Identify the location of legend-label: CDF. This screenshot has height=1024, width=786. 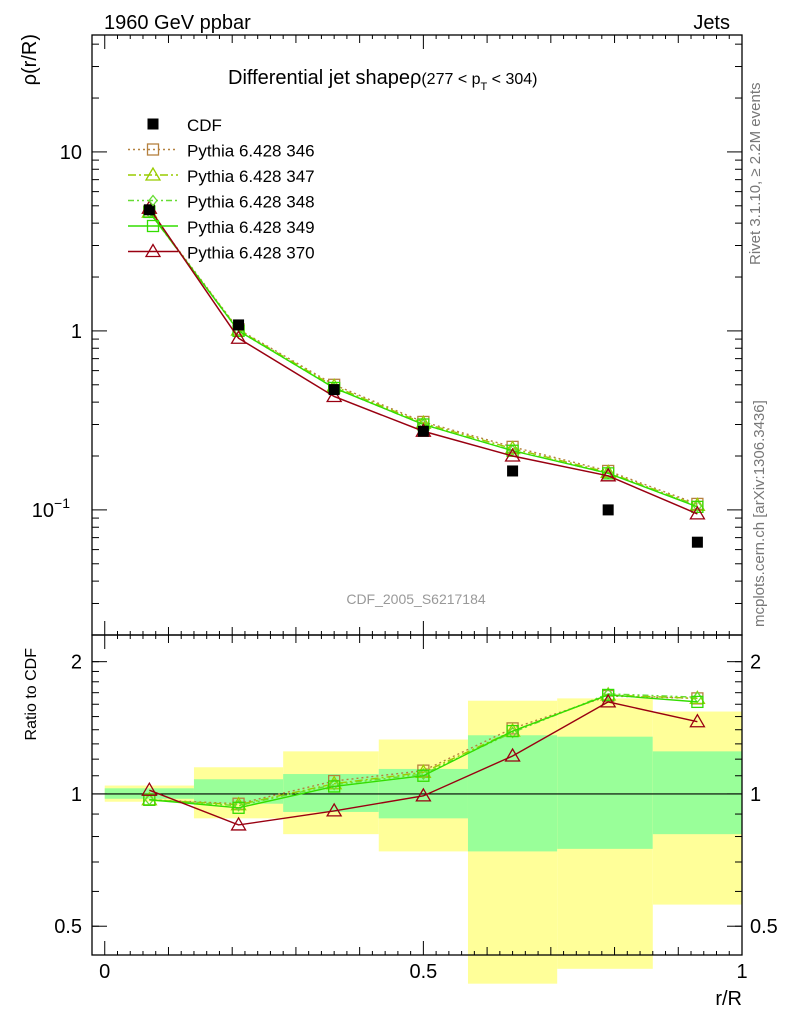
(204, 125).